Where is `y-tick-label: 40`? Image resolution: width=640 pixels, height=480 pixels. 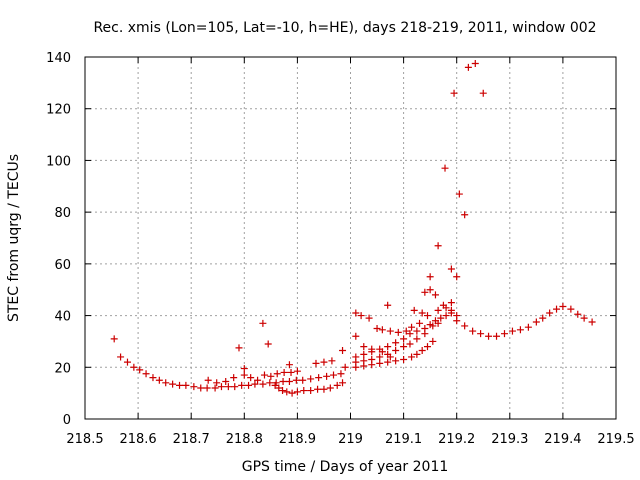 y-tick-label: 40 is located at coordinates (62, 317).